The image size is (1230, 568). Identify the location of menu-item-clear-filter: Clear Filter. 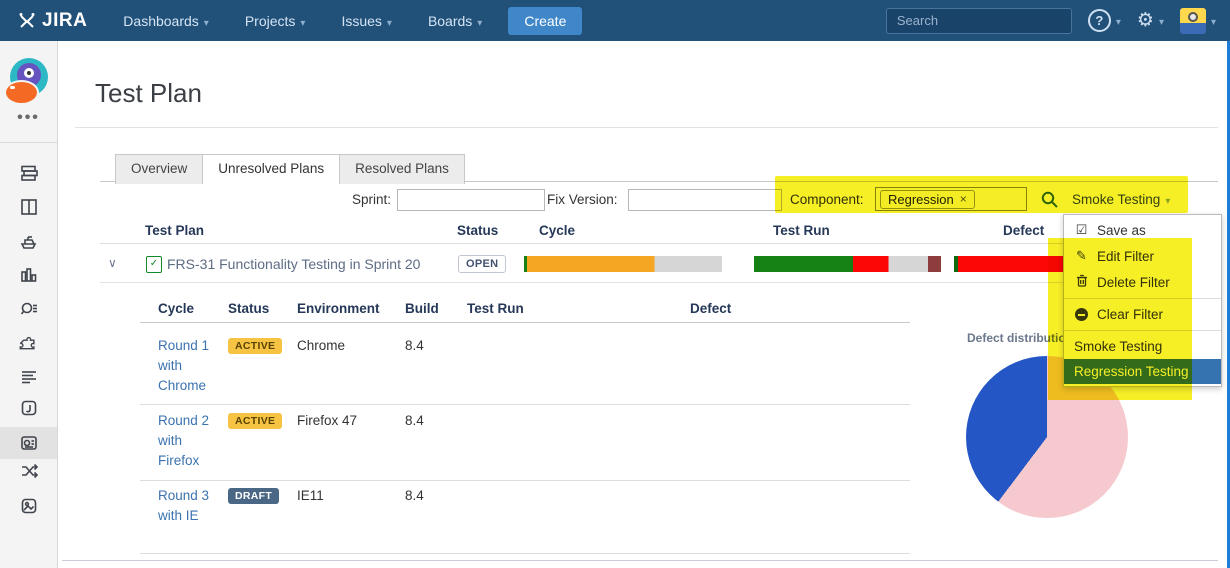
(1142, 314).